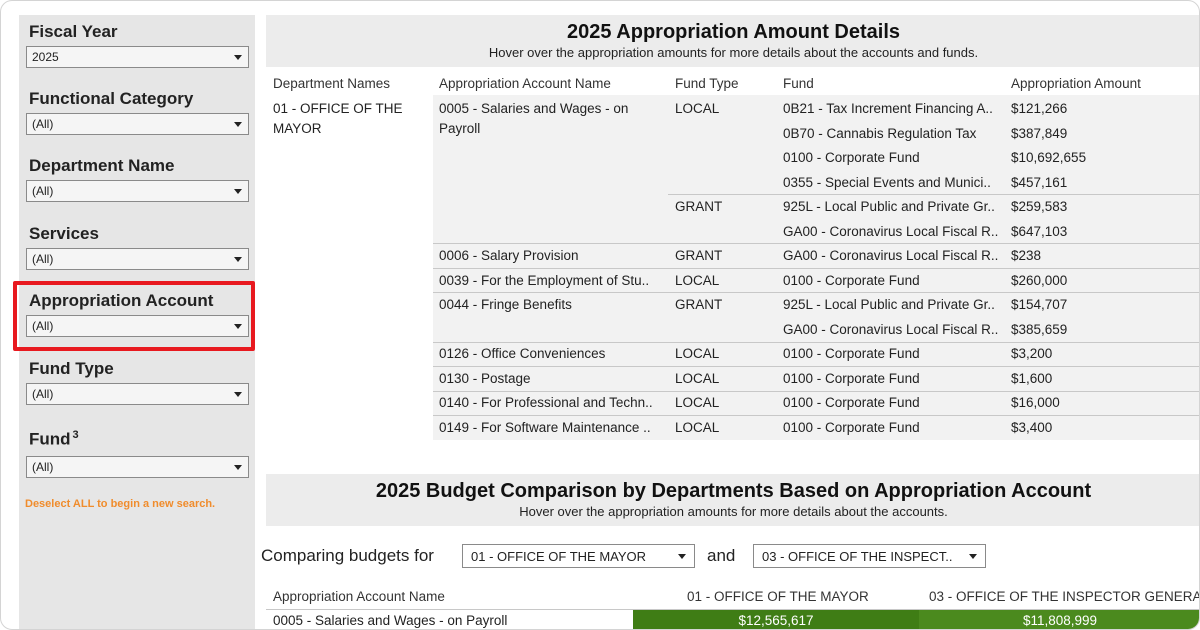 The height and width of the screenshot is (630, 1200). Describe the element at coordinates (1035, 402) in the screenshot. I see `row-amount: $16,000` at that location.